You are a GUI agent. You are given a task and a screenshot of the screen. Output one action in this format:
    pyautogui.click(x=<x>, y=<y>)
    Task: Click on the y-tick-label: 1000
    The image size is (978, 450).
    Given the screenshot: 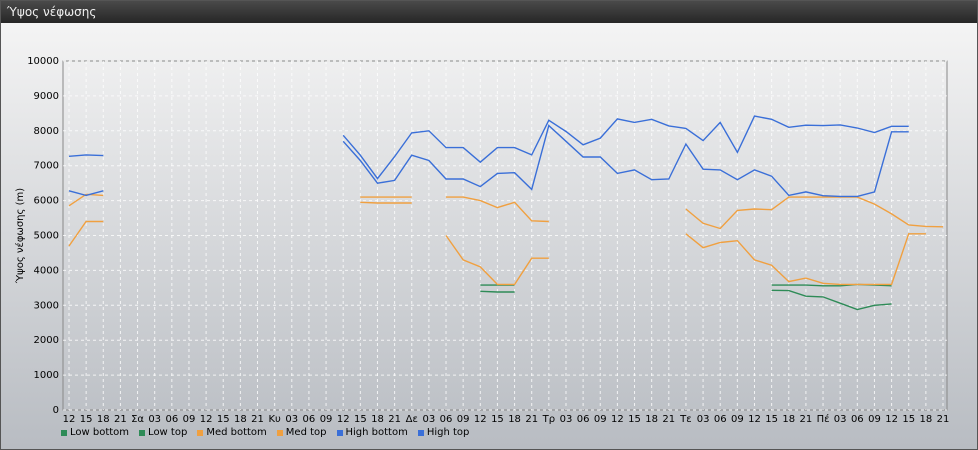 What is the action you would take?
    pyautogui.click(x=46, y=375)
    